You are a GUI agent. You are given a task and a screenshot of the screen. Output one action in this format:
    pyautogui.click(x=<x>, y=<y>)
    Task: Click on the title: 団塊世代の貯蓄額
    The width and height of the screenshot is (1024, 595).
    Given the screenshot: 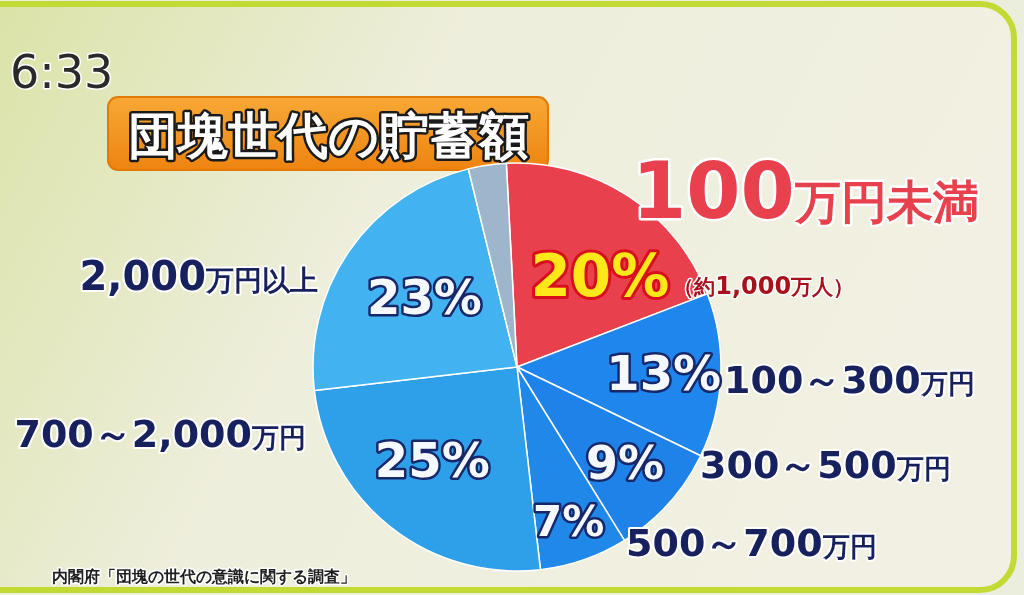 What is the action you would take?
    pyautogui.click(x=328, y=133)
    